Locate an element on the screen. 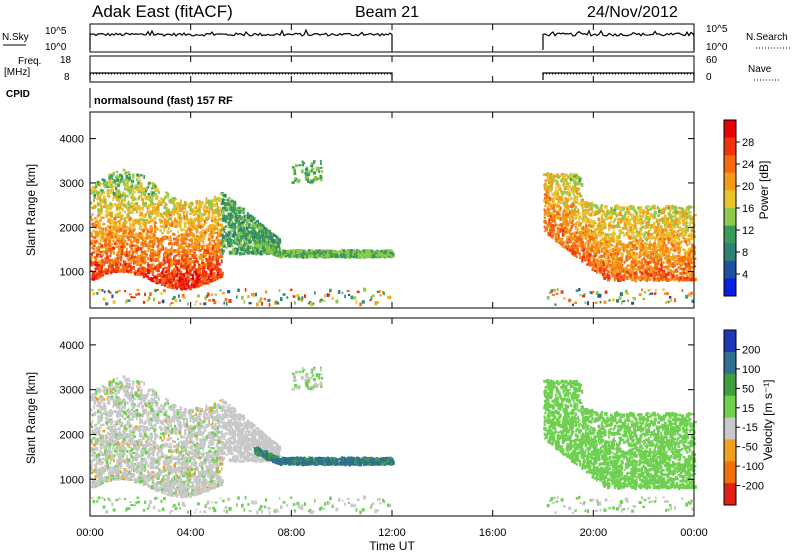 The image size is (800, 554). nave-tick-top: 60 is located at coordinates (712, 60).